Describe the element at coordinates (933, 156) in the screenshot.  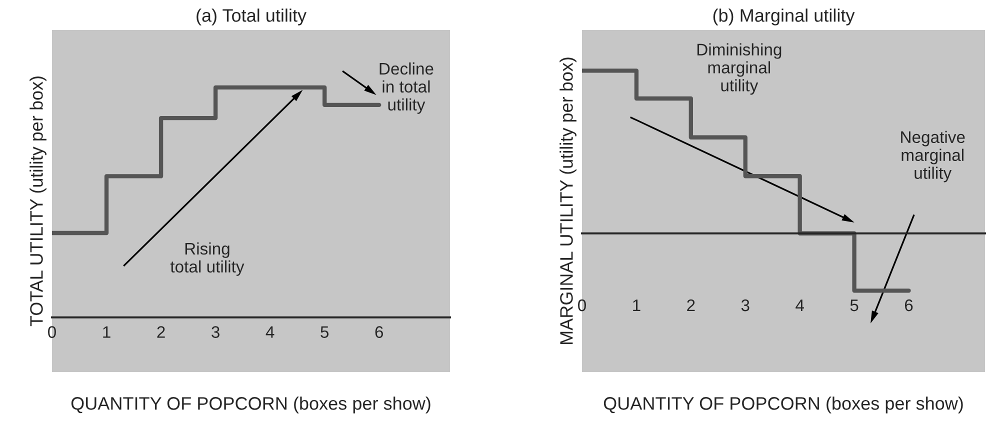
I see `annotation: Negative marginal utility` at that location.